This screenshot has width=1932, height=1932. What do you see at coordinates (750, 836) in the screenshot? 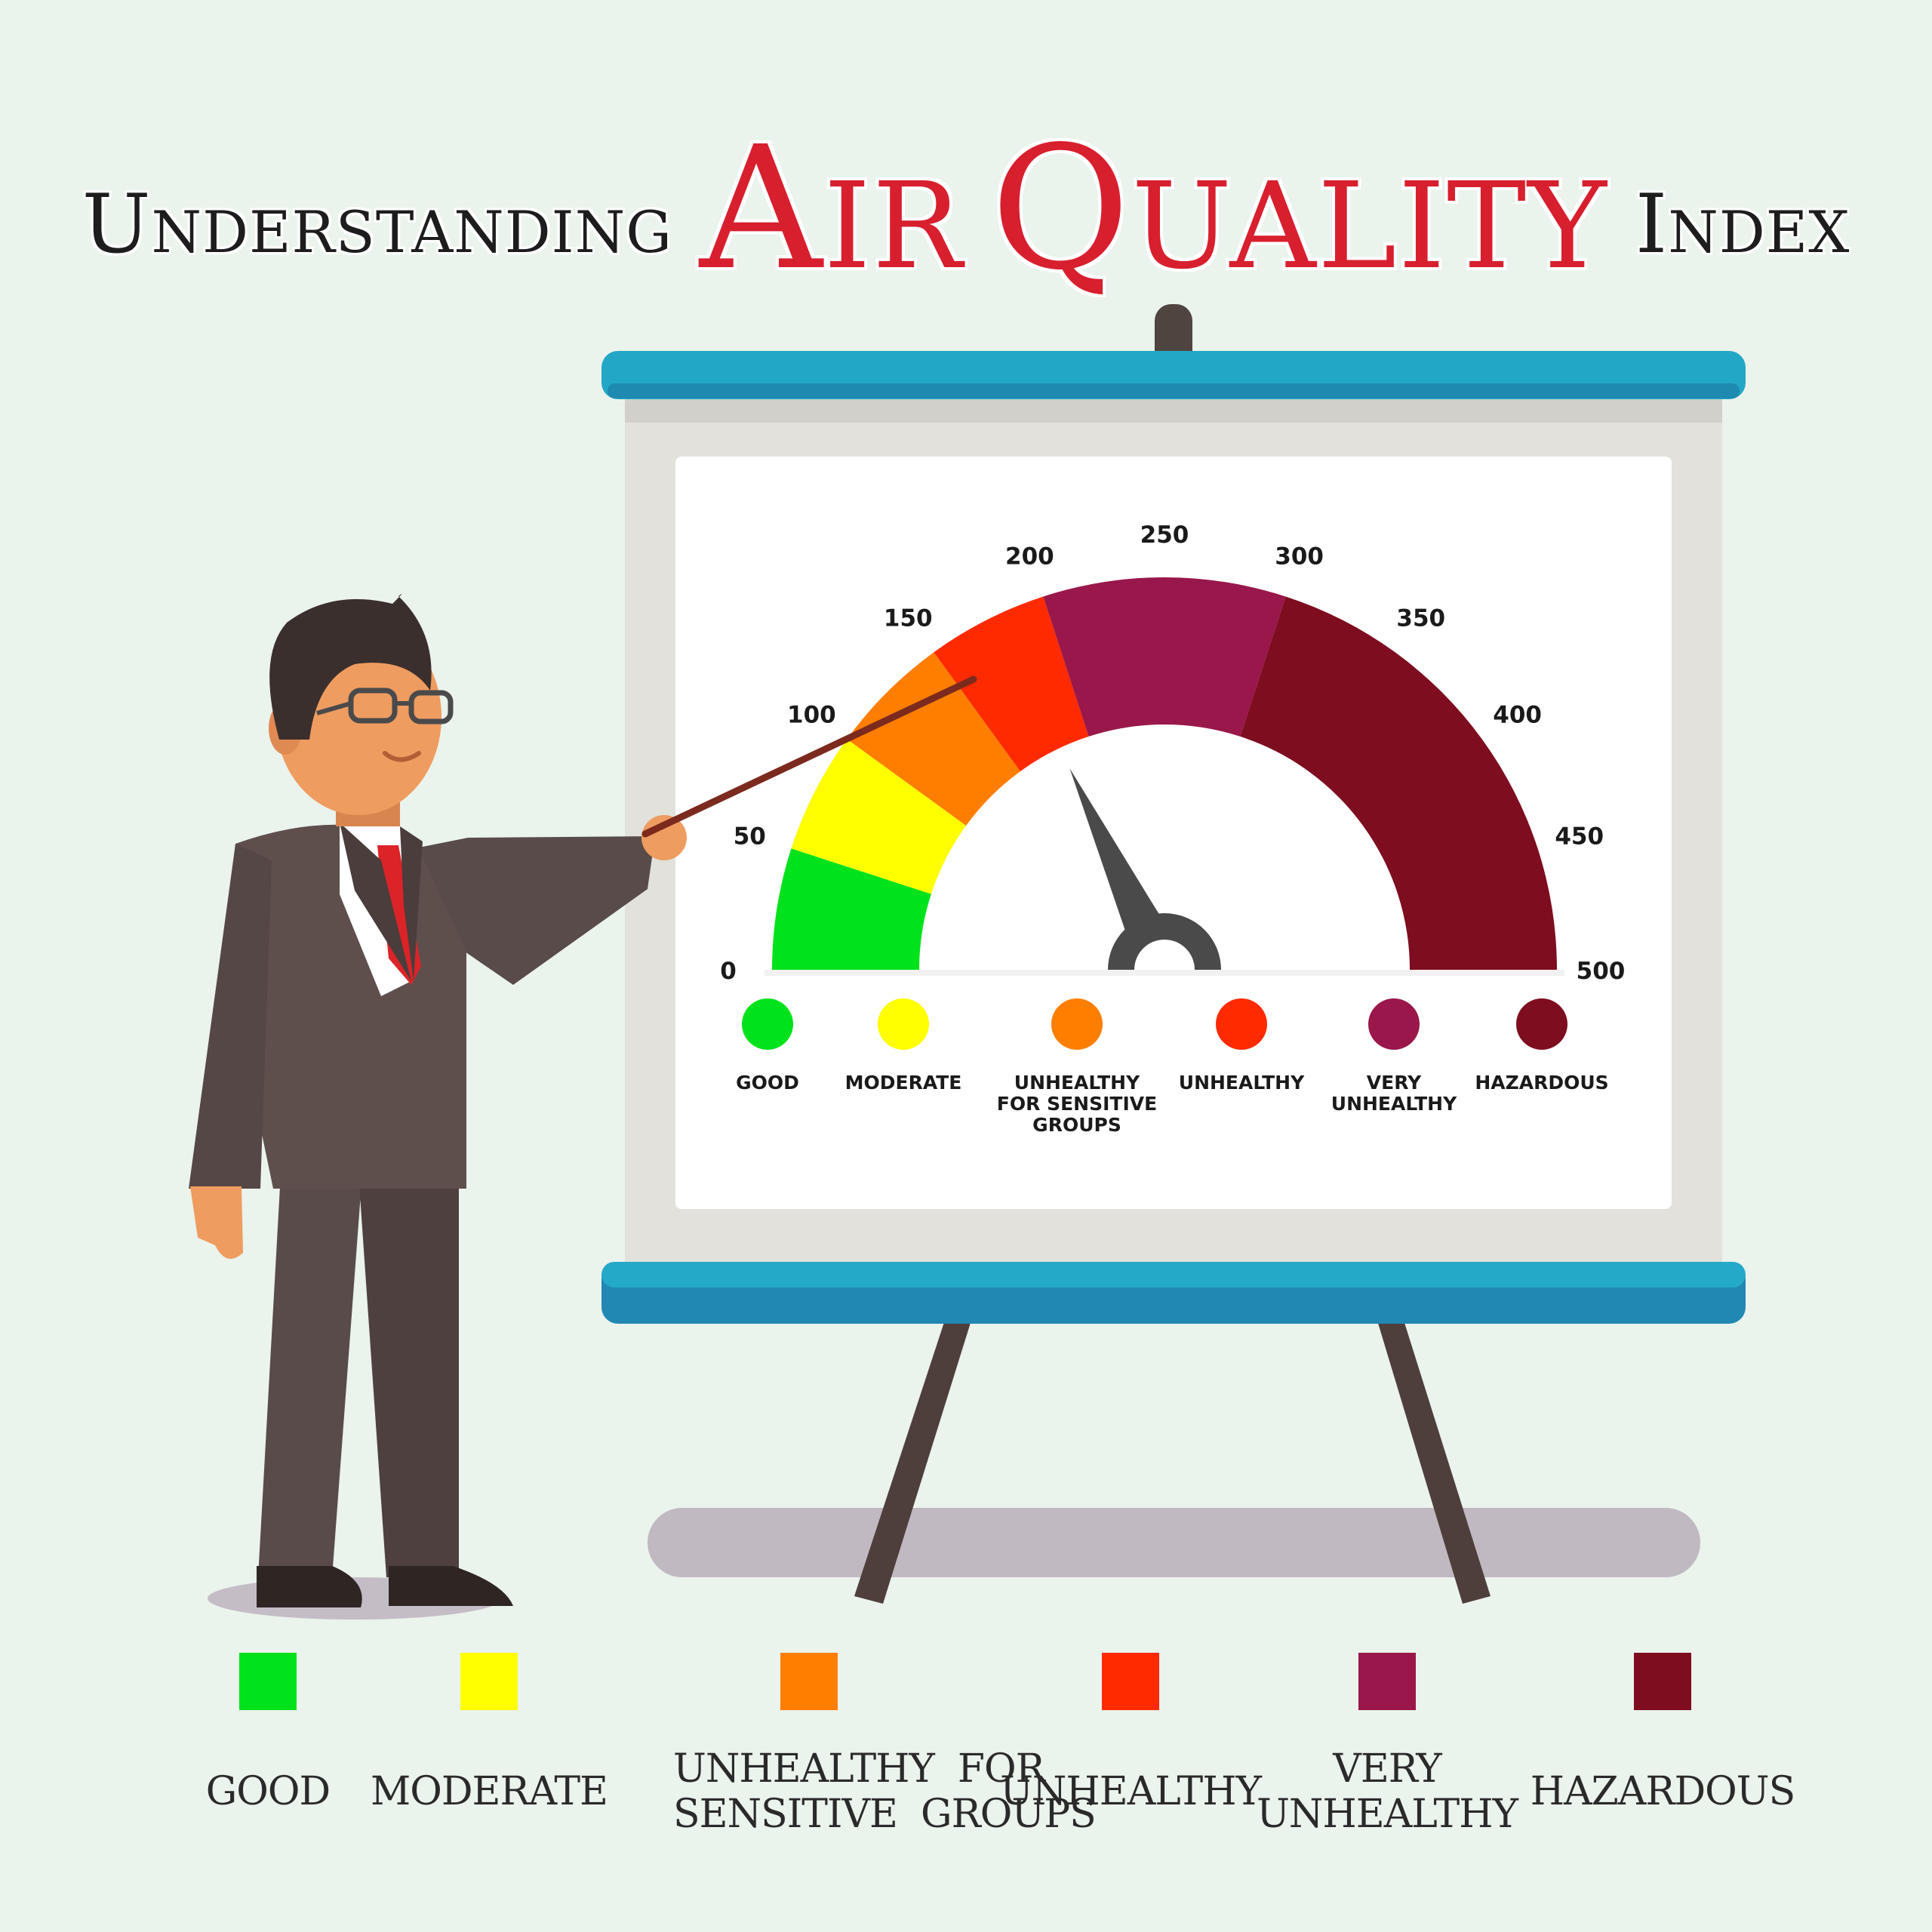
I see `gauge-tick-label: 50` at bounding box center [750, 836].